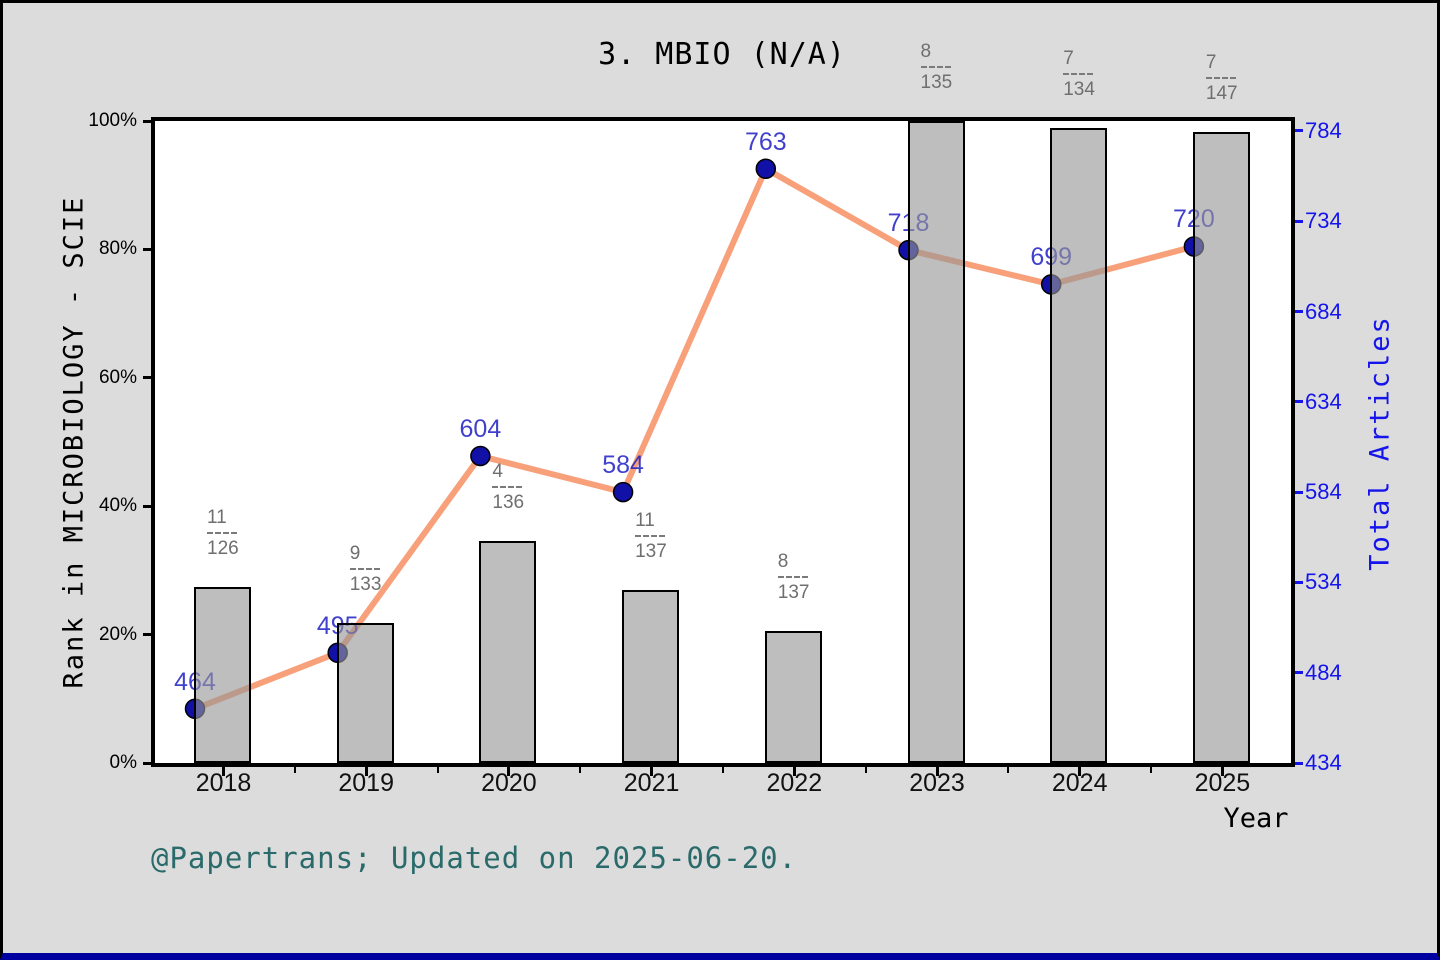  What do you see at coordinates (937, 783) in the screenshot?
I see `x-axis-tick-label-2023: 2023` at bounding box center [937, 783].